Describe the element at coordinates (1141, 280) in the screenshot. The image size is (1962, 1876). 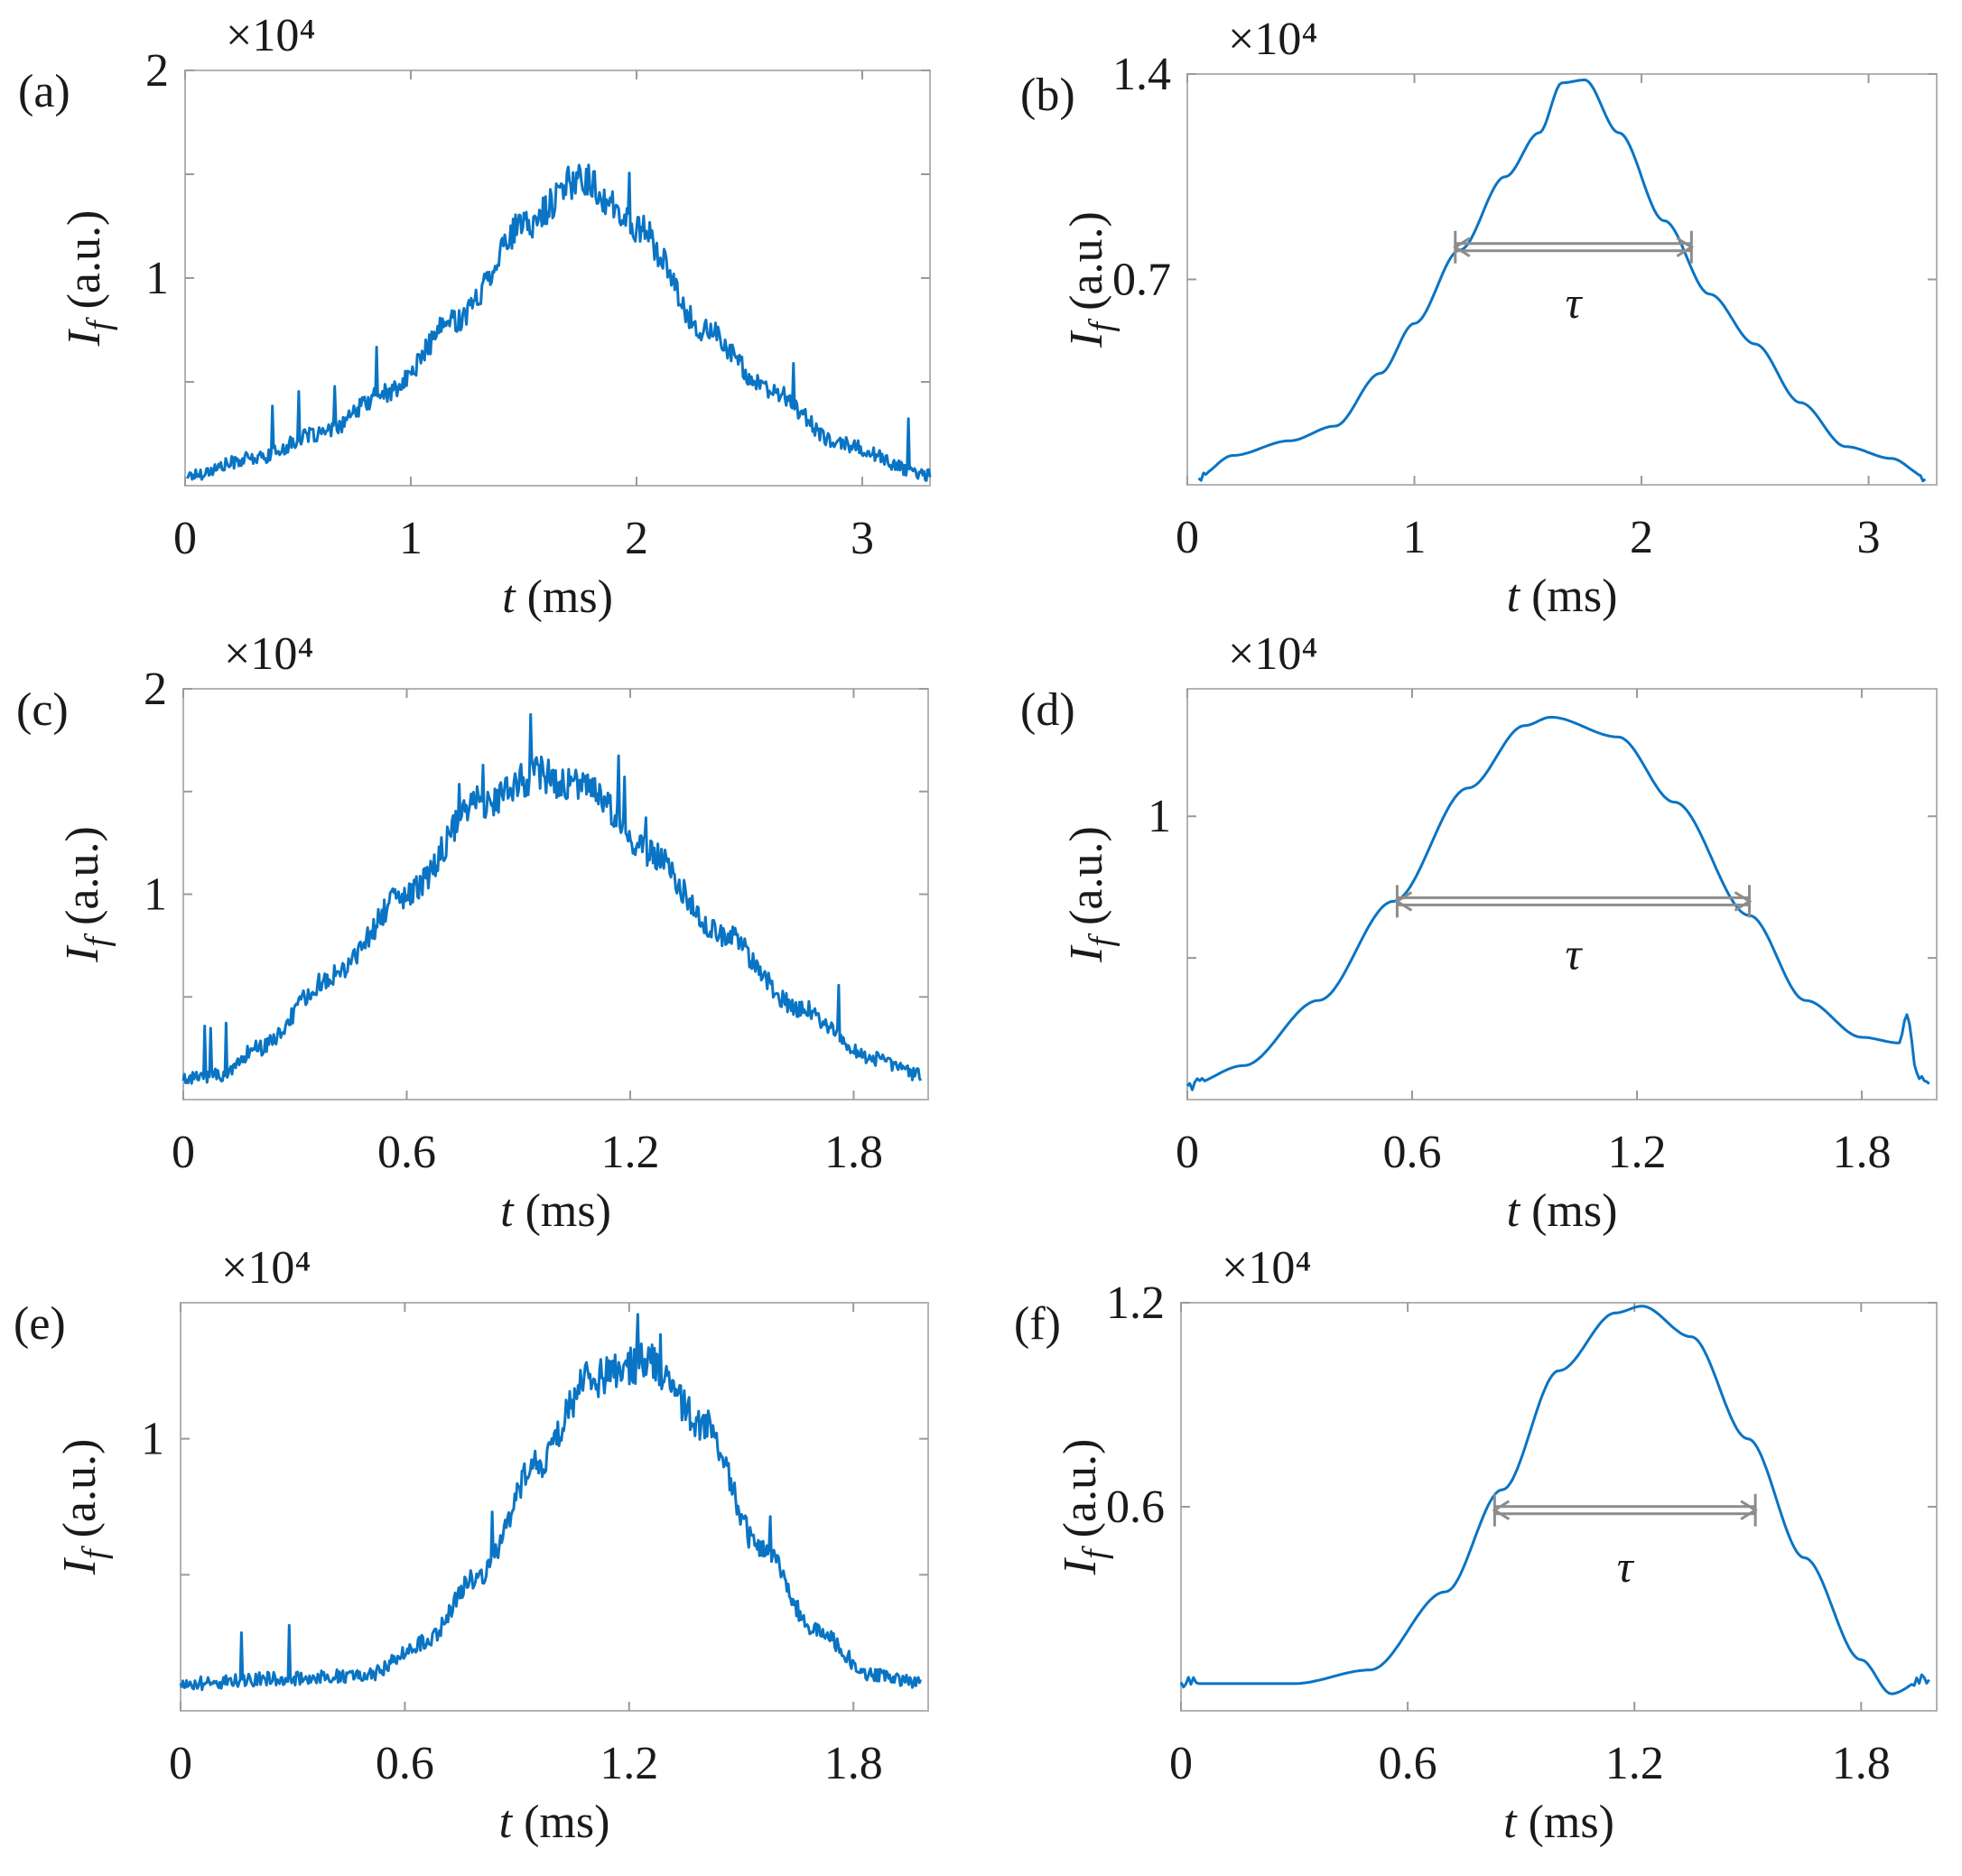
I see `y-tick-label: 0.7` at that location.